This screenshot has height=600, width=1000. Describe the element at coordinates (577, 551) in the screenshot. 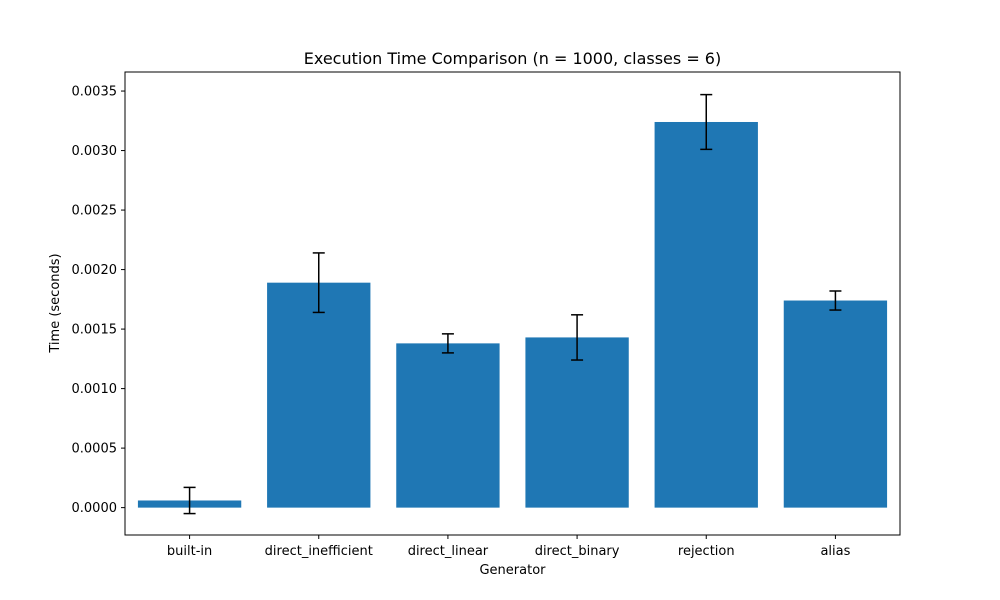

I see `x-tick-label: direct_binary` at that location.